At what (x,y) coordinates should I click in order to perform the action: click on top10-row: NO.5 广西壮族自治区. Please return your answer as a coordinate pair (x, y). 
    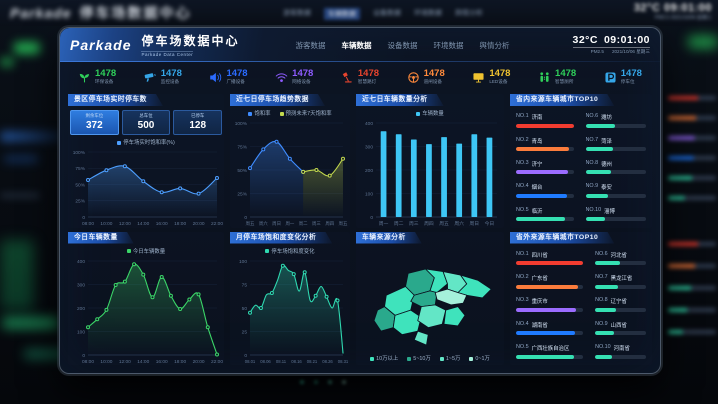
    Looking at the image, I should click on (550, 351).